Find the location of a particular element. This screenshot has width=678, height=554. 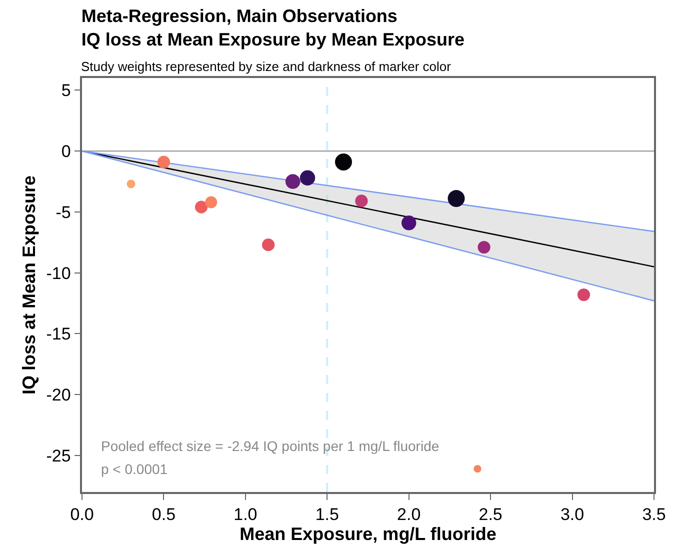

chart-subtitle: Study weights represented by size and darkness of marker color is located at coordinates (266, 66).